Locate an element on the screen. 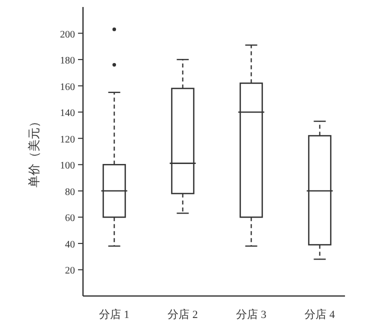  x-tick-label: 分店 3 is located at coordinates (251, 314).